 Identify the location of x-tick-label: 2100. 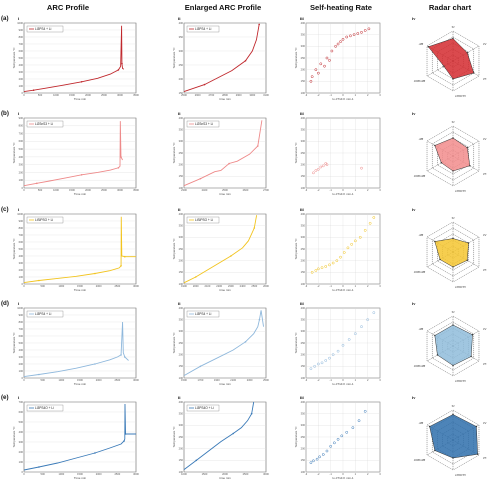
(208, 286).